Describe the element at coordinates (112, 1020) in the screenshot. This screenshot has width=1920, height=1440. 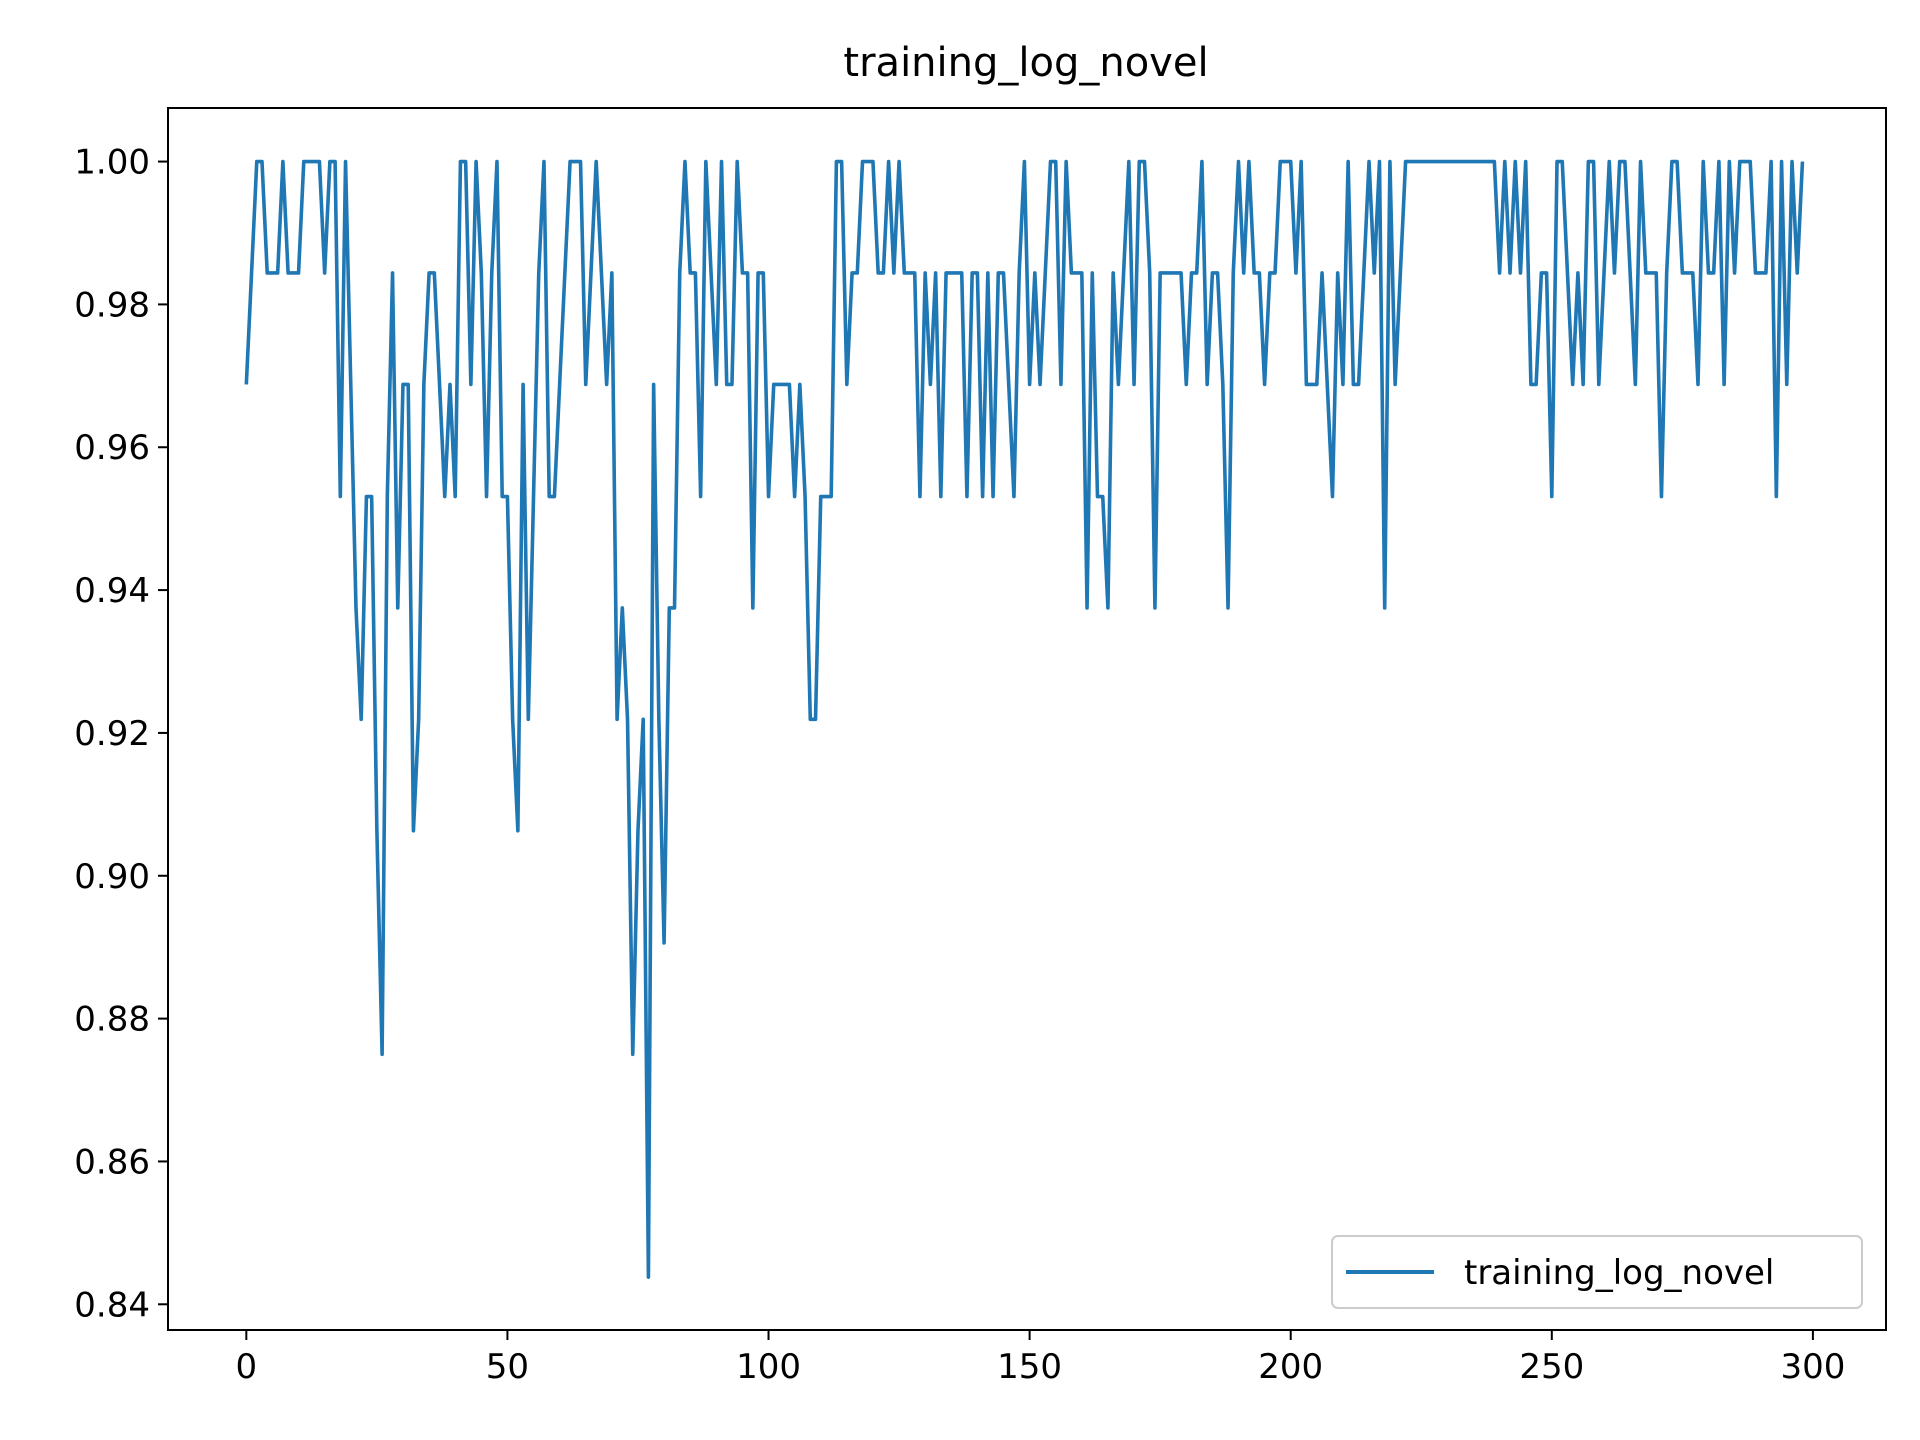
I see `y-tick-label: 0.88` at that location.